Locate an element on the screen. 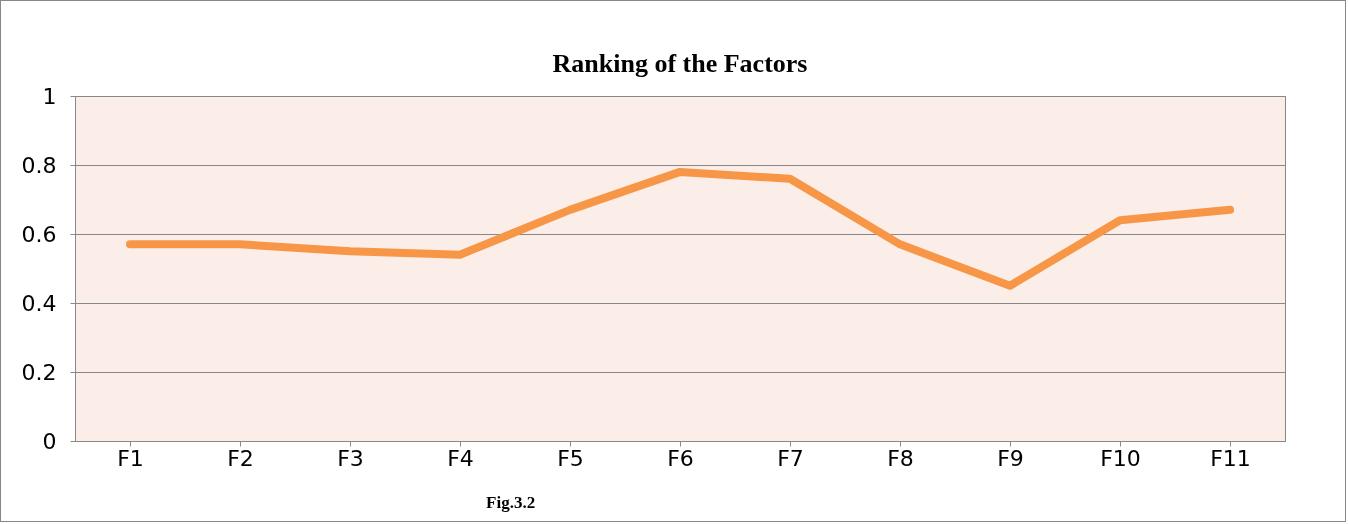  x-tick-label: F6 is located at coordinates (680, 458).